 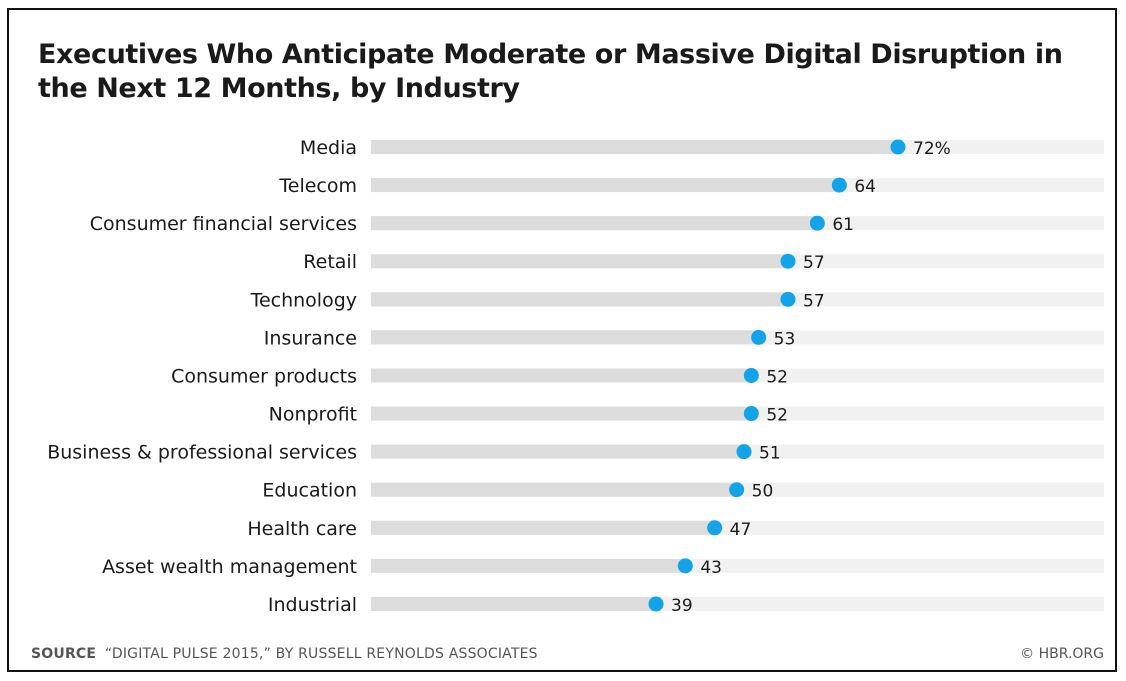 I want to click on category-label: Telecom, so click(x=317, y=186).